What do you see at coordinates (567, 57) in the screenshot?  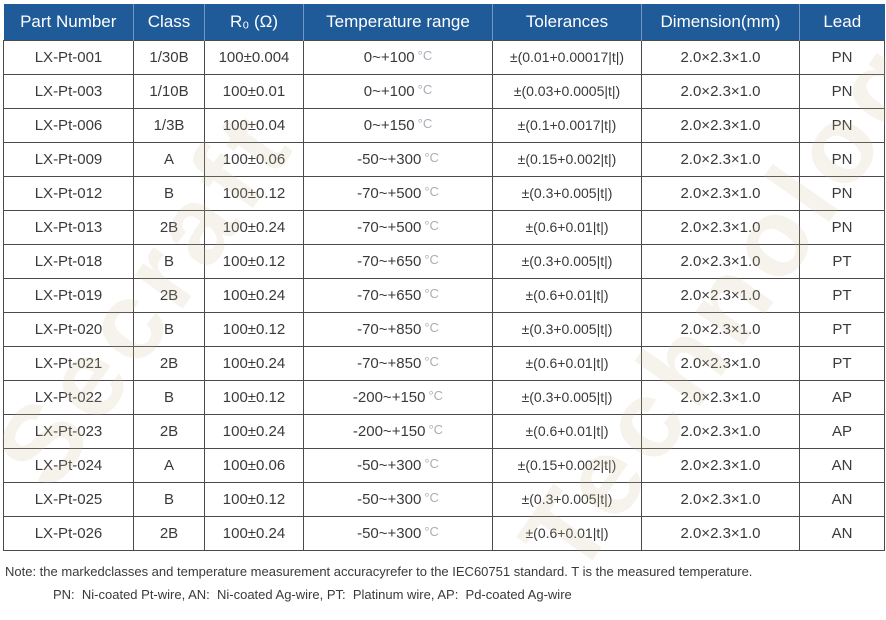 I see `cell-tolerance: ±(0.01+0.00017|t|)` at bounding box center [567, 57].